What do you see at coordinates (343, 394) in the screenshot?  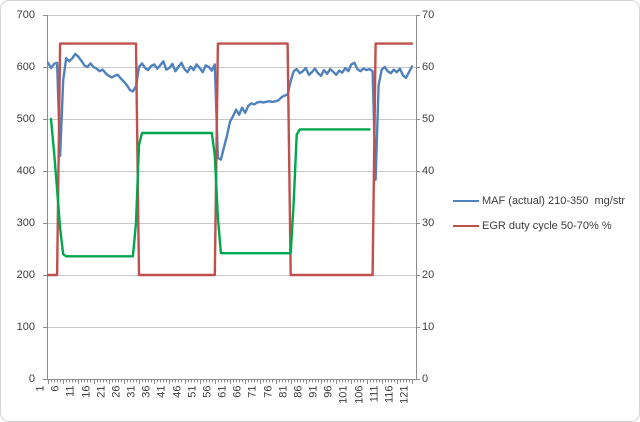 I see `x-axis-tick-label: 101` at bounding box center [343, 394].